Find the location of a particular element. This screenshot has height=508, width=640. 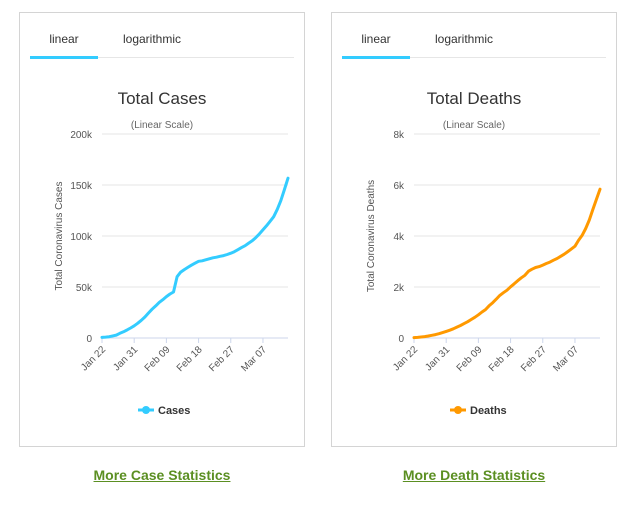

y-tick-label: 4k is located at coordinates (399, 237).